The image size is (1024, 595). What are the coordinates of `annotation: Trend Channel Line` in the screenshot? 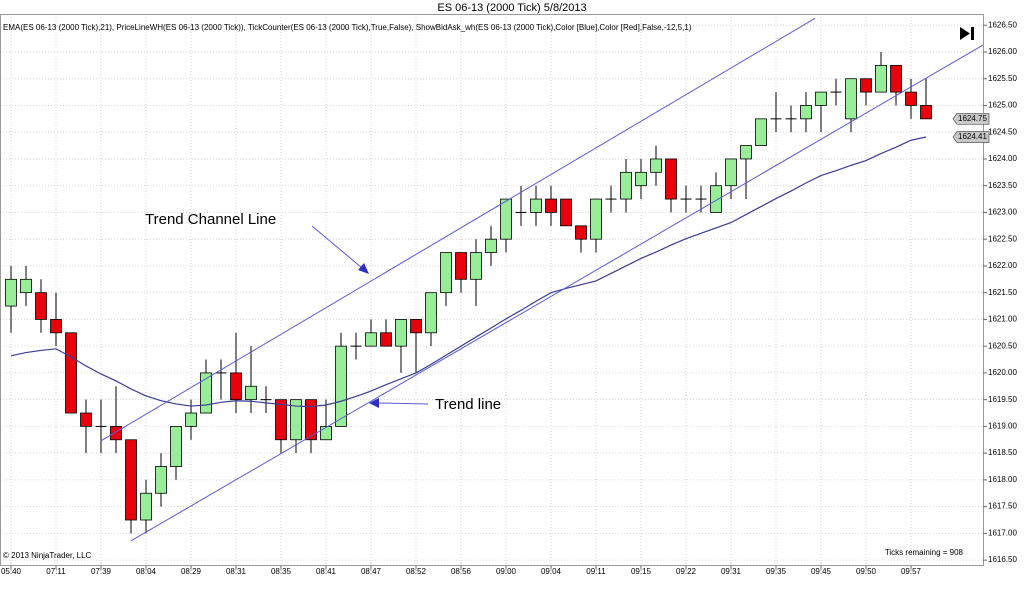 It's located at (210, 219).